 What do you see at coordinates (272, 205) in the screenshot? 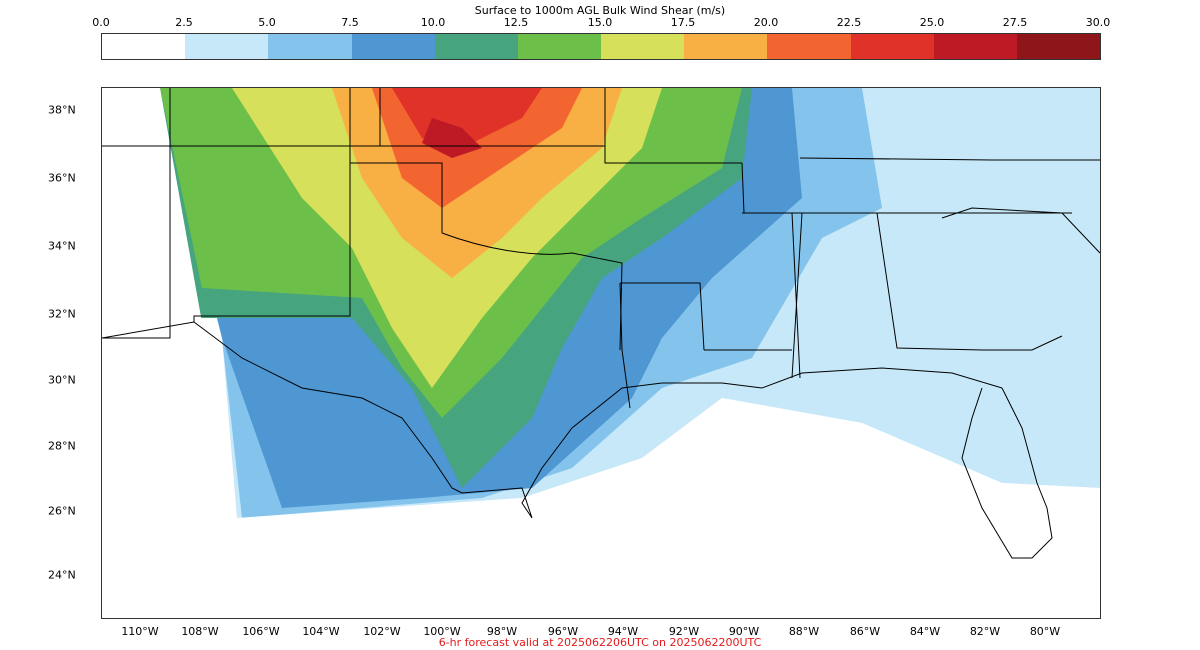
I see `nm-tx-border` at bounding box center [272, 205].